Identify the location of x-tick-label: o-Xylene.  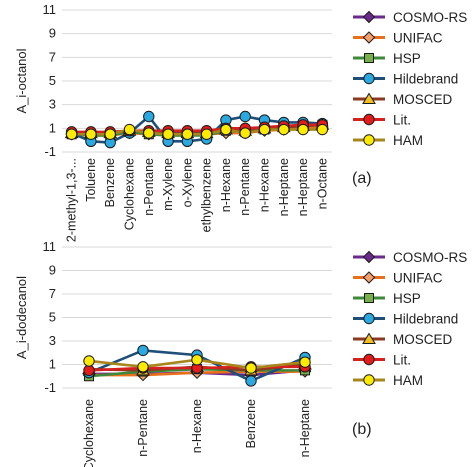
(187, 182).